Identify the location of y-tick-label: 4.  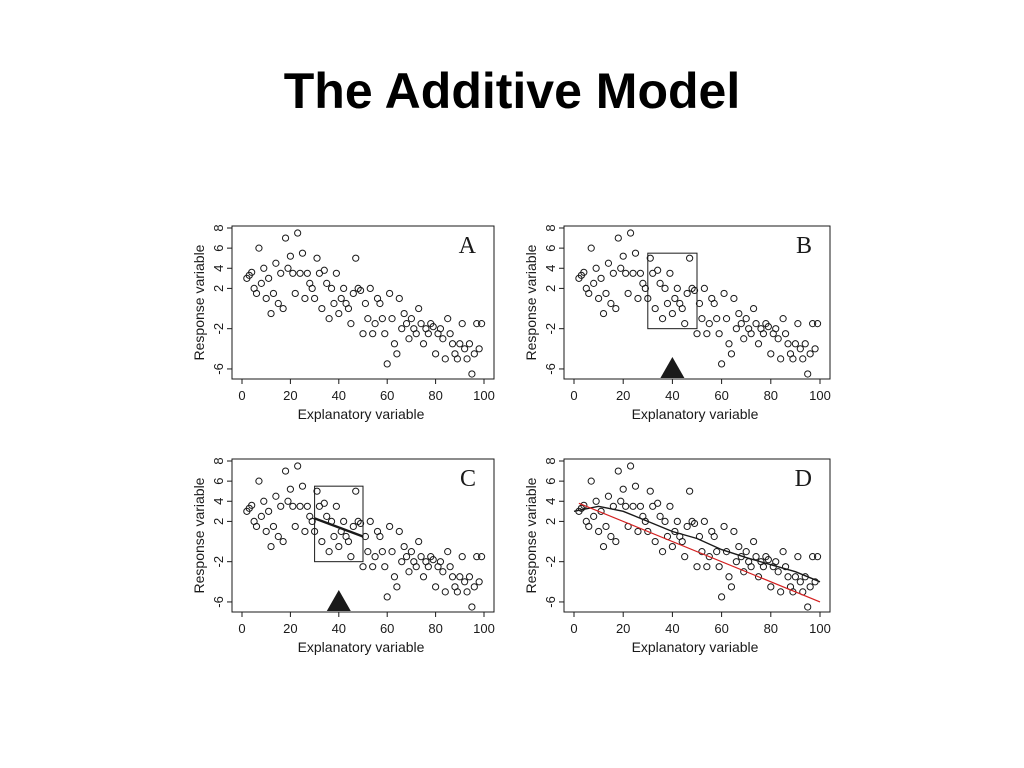
(550, 268).